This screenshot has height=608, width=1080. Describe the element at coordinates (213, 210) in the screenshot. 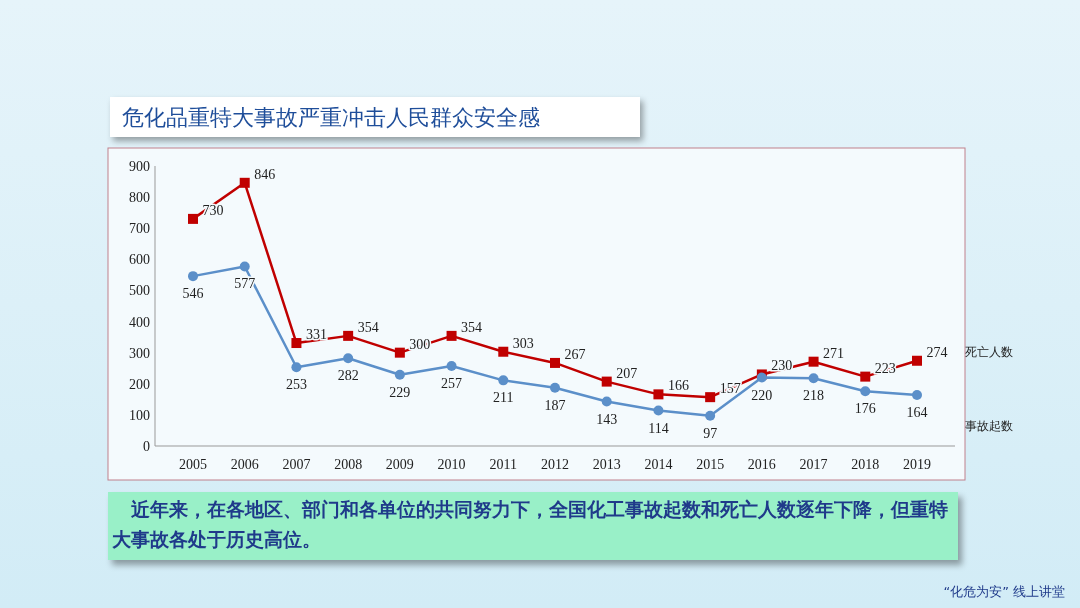

I see `data-label: 730` at that location.